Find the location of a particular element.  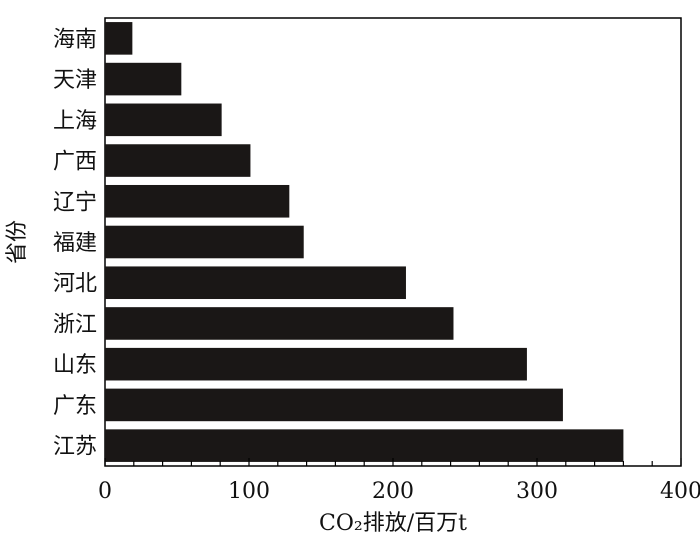

category-label: 河北 is located at coordinates (75, 284).